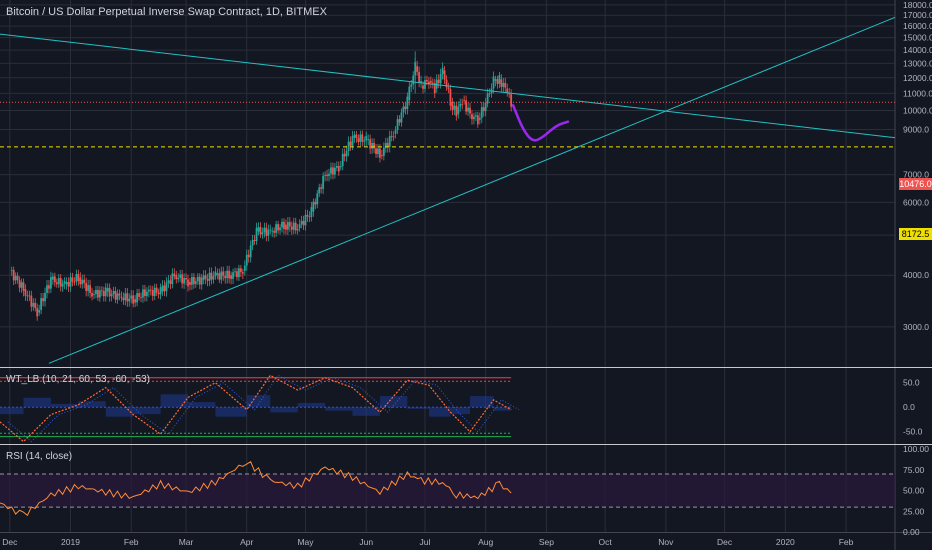  I want to click on x-tick-label: Jun, so click(366, 542).